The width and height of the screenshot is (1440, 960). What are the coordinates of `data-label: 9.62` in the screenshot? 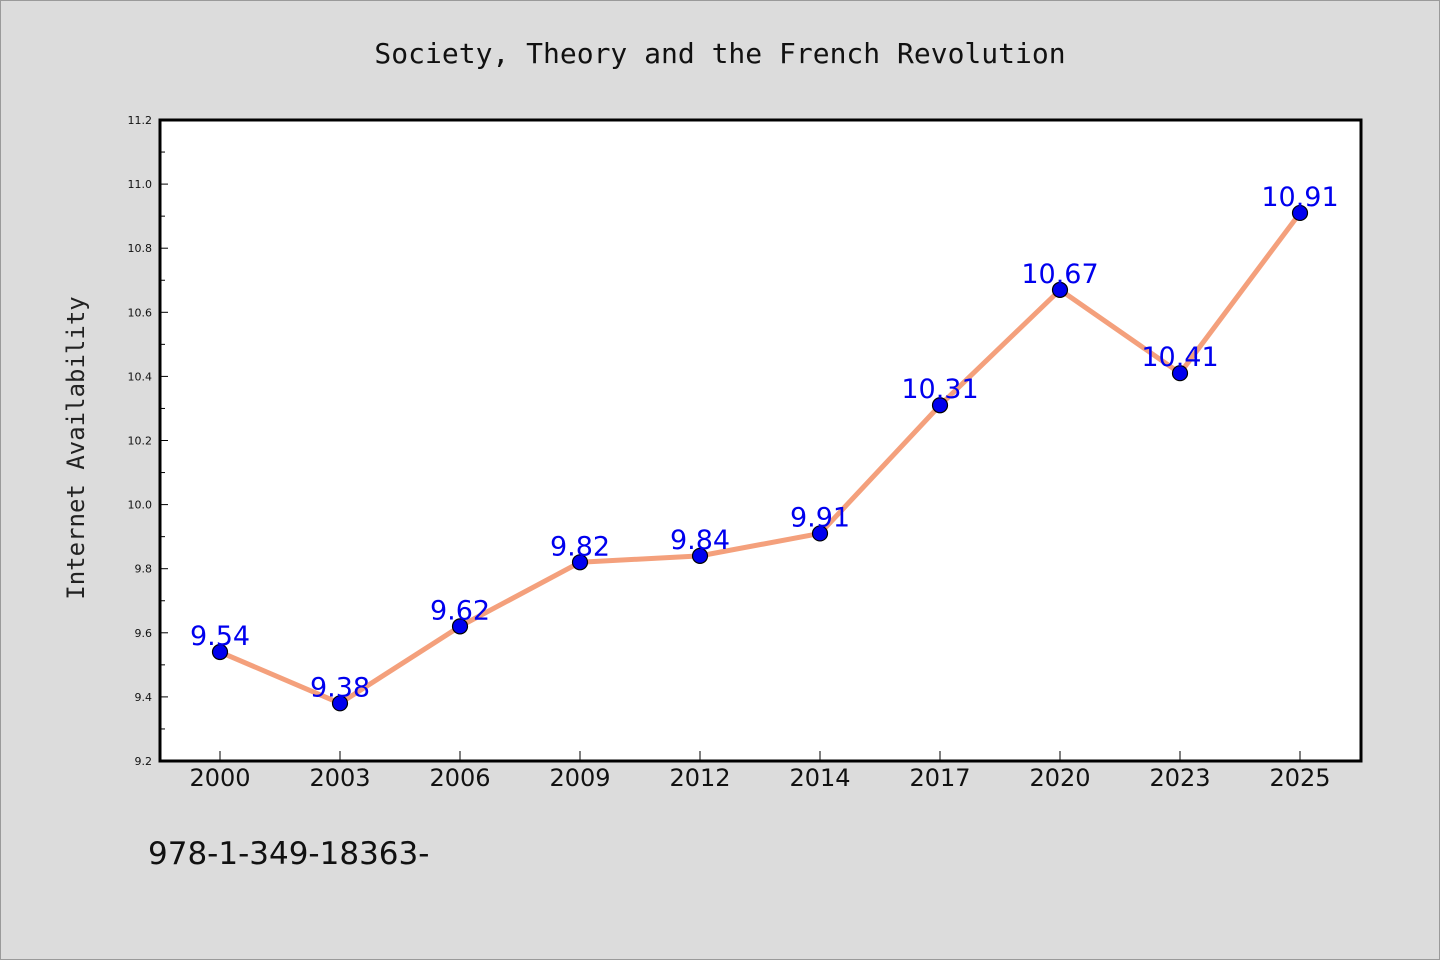 It's located at (460, 610).